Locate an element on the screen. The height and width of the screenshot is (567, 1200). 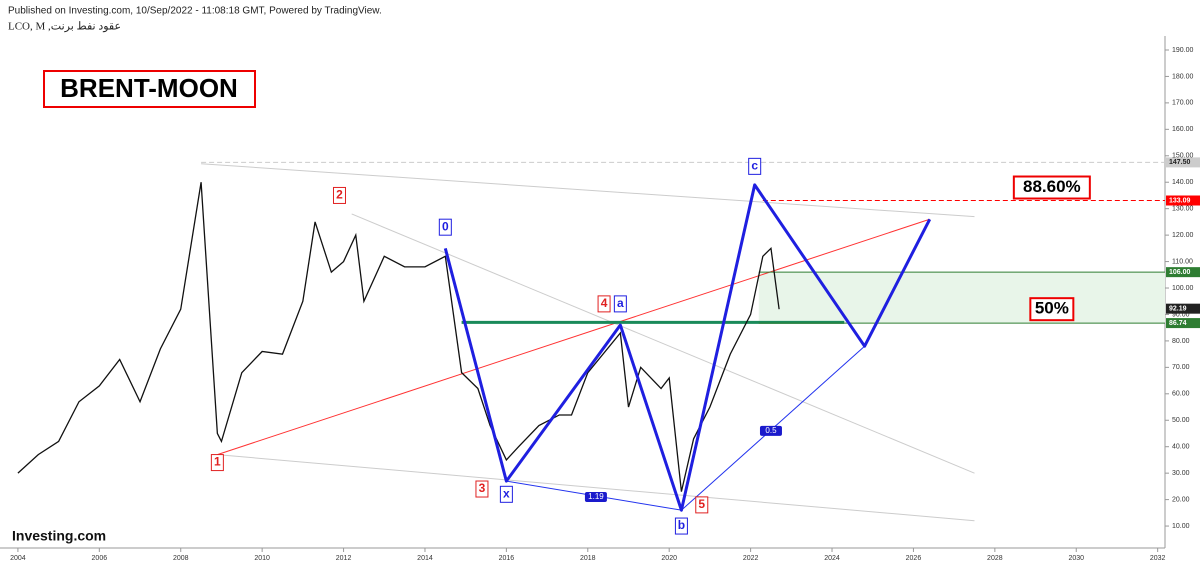
level-label: 147.50 is located at coordinates (1180, 162).